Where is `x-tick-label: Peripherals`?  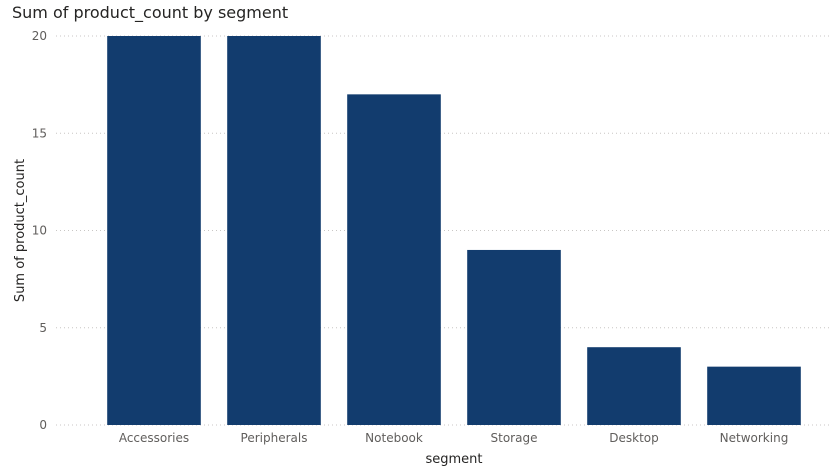
x-tick-label: Peripherals is located at coordinates (274, 438).